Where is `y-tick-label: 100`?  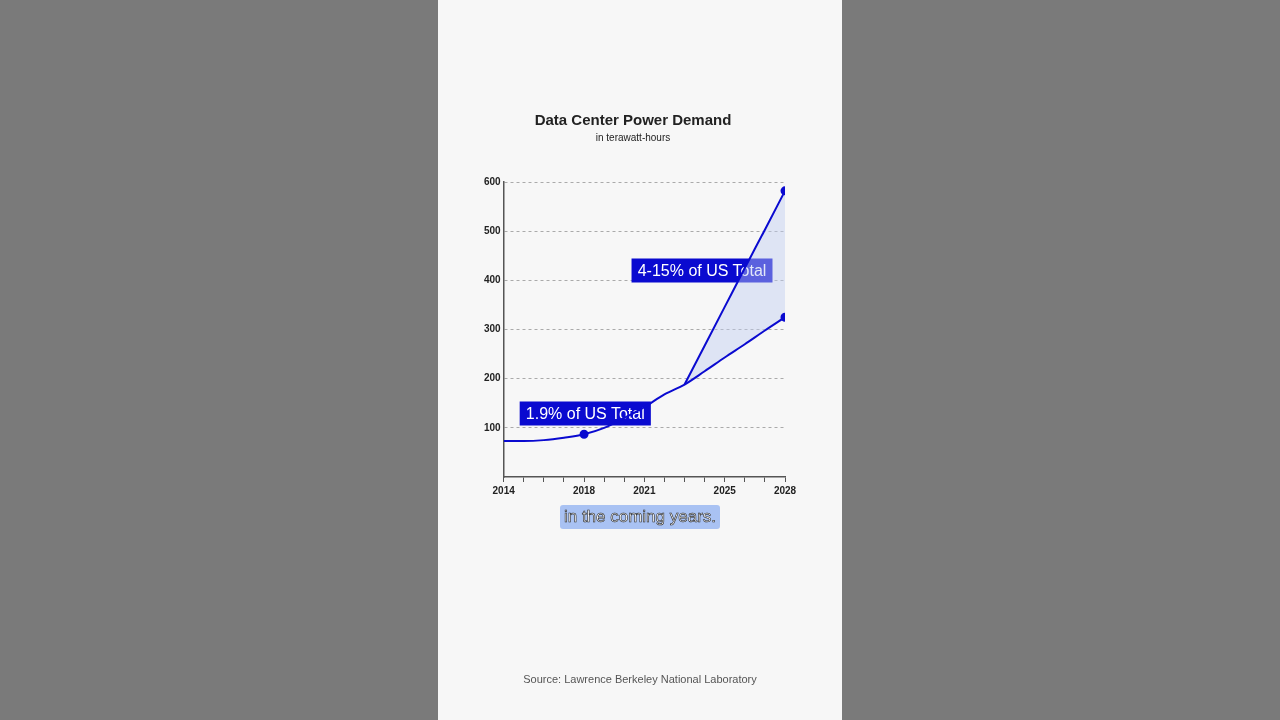
y-tick-label: 100 is located at coordinates (493, 427).